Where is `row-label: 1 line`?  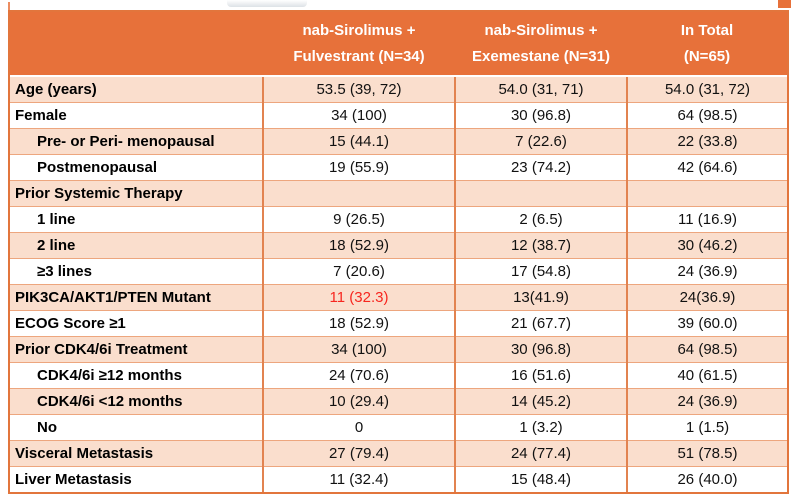
row-label: 1 line is located at coordinates (136, 218).